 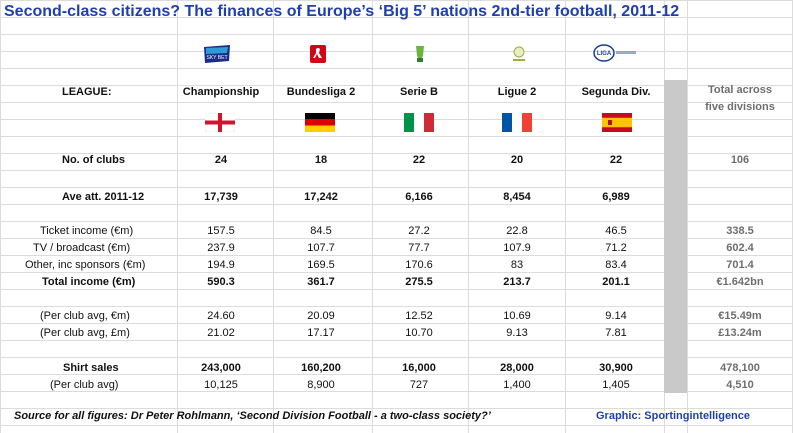 What do you see at coordinates (87, 231) in the screenshot?
I see `row-label-ticket: Ticket income (€m)` at bounding box center [87, 231].